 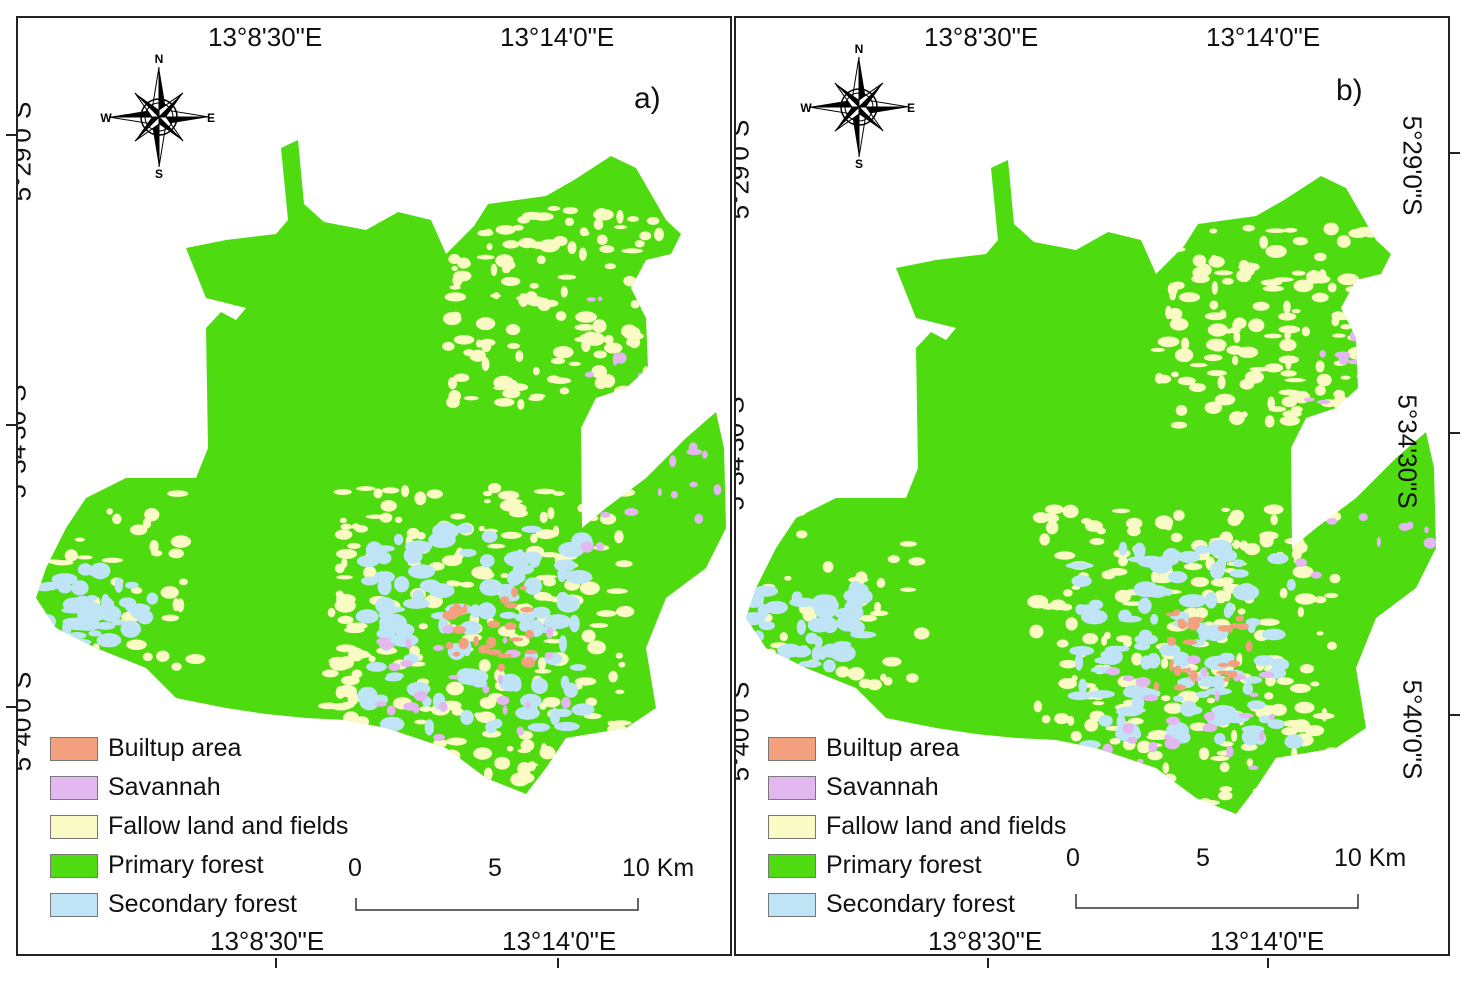 What do you see at coordinates (1407, 451) in the screenshot?
I see `right-lat-label-2: 5°34'30"S` at bounding box center [1407, 451].